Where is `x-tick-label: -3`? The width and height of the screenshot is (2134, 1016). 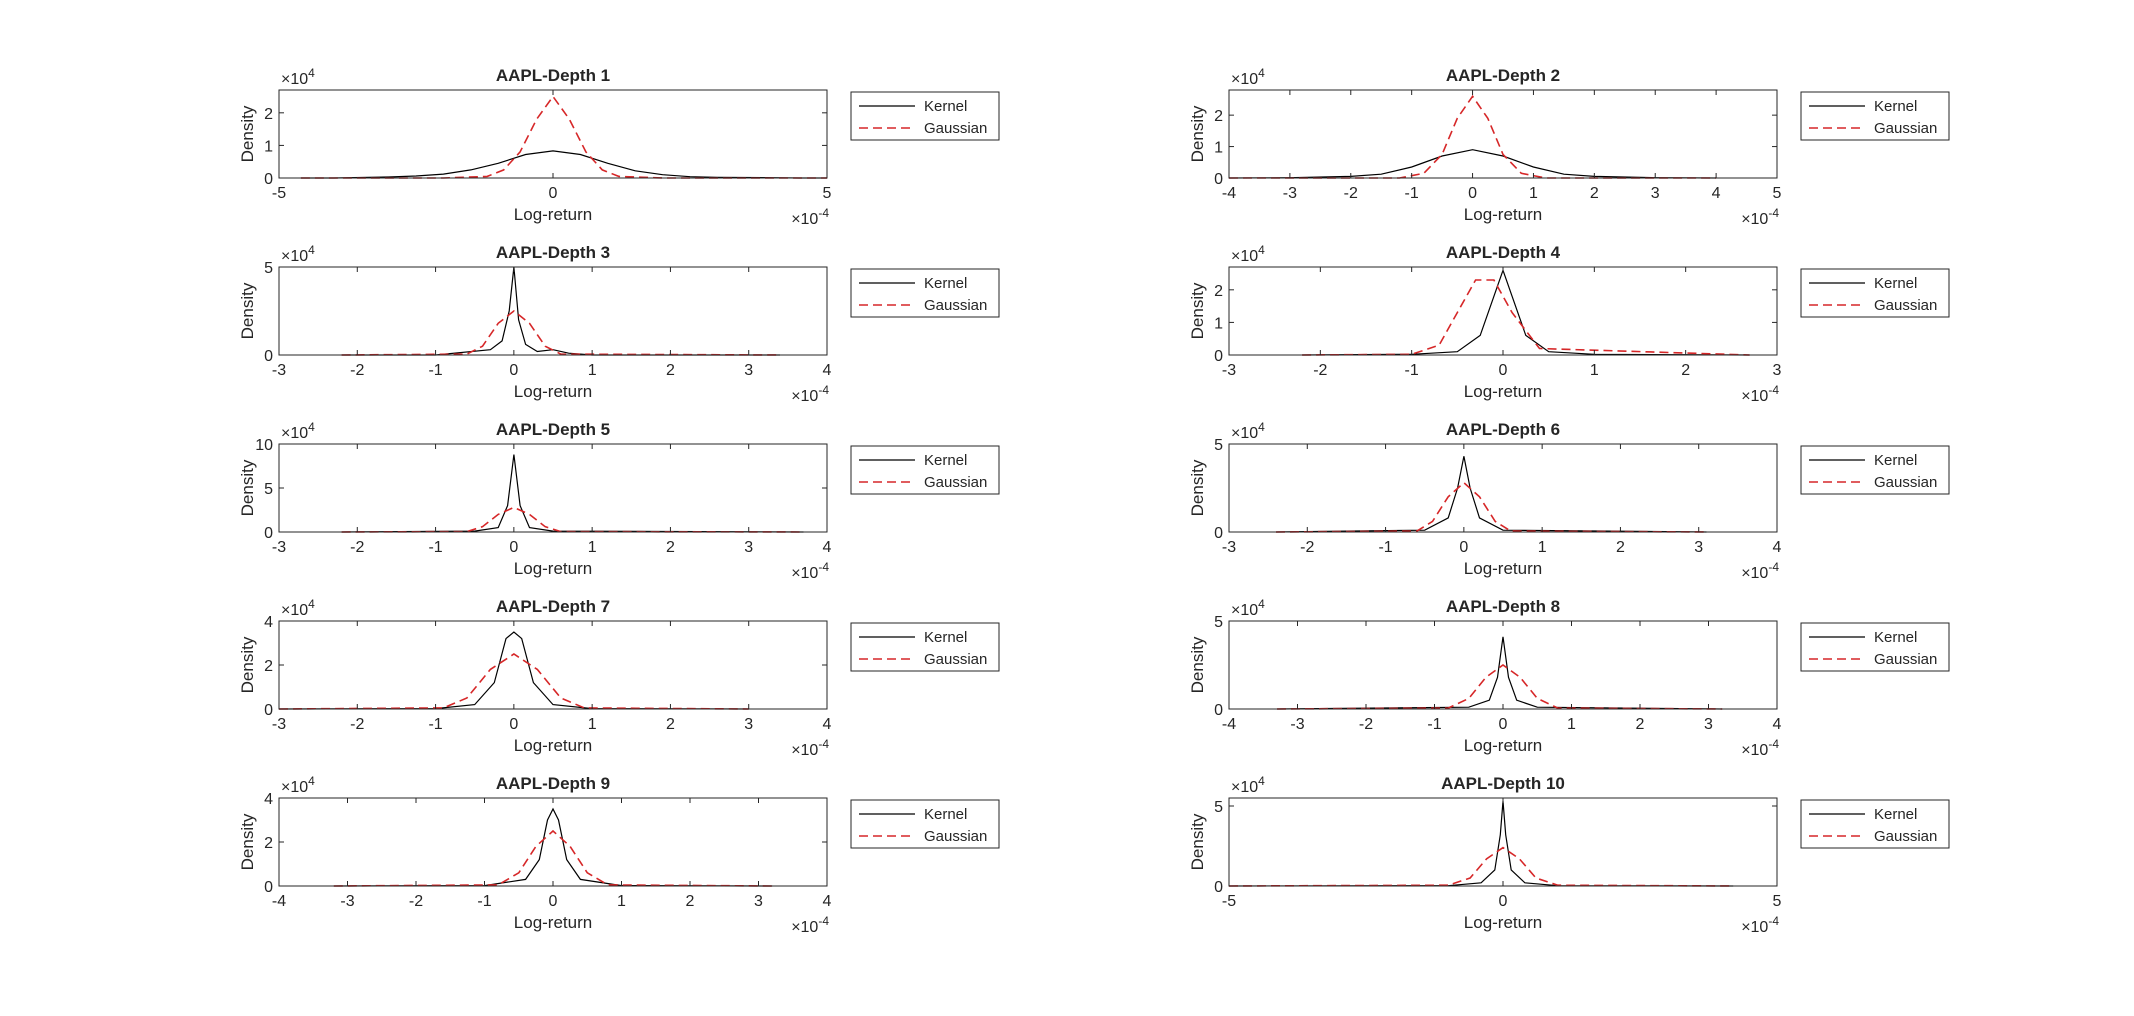
x-tick-label: -3 is located at coordinates (279, 547).